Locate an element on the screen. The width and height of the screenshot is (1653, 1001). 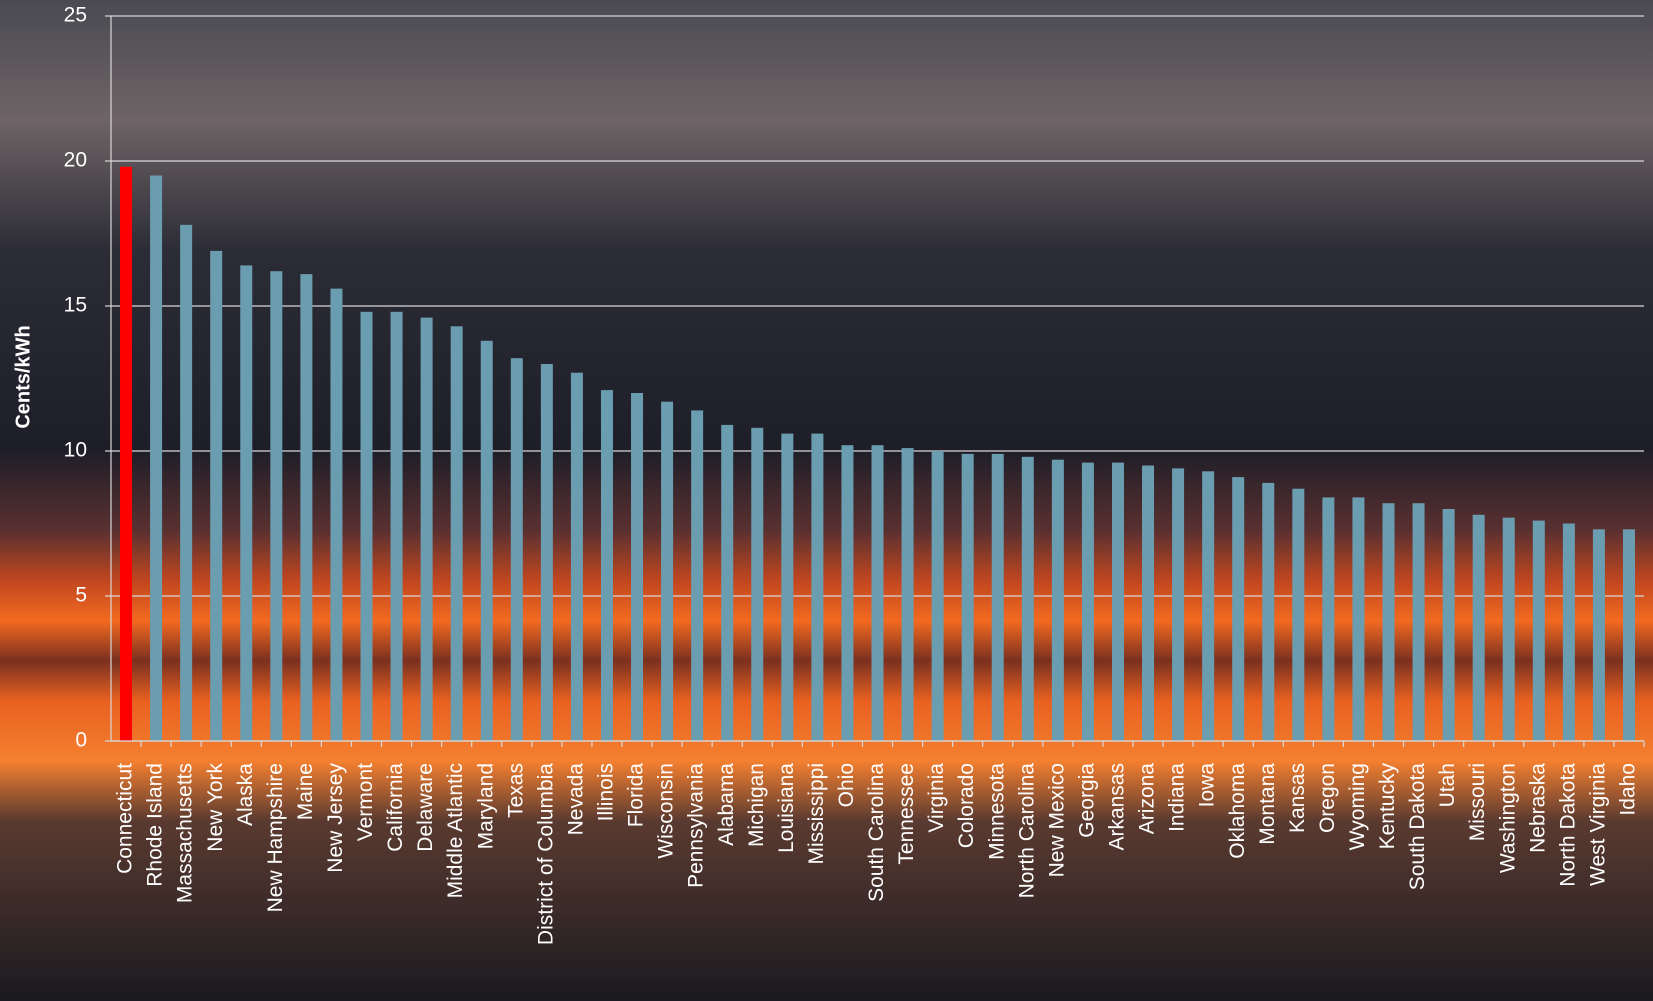
x-tick-label: Montana is located at coordinates (1267, 804).